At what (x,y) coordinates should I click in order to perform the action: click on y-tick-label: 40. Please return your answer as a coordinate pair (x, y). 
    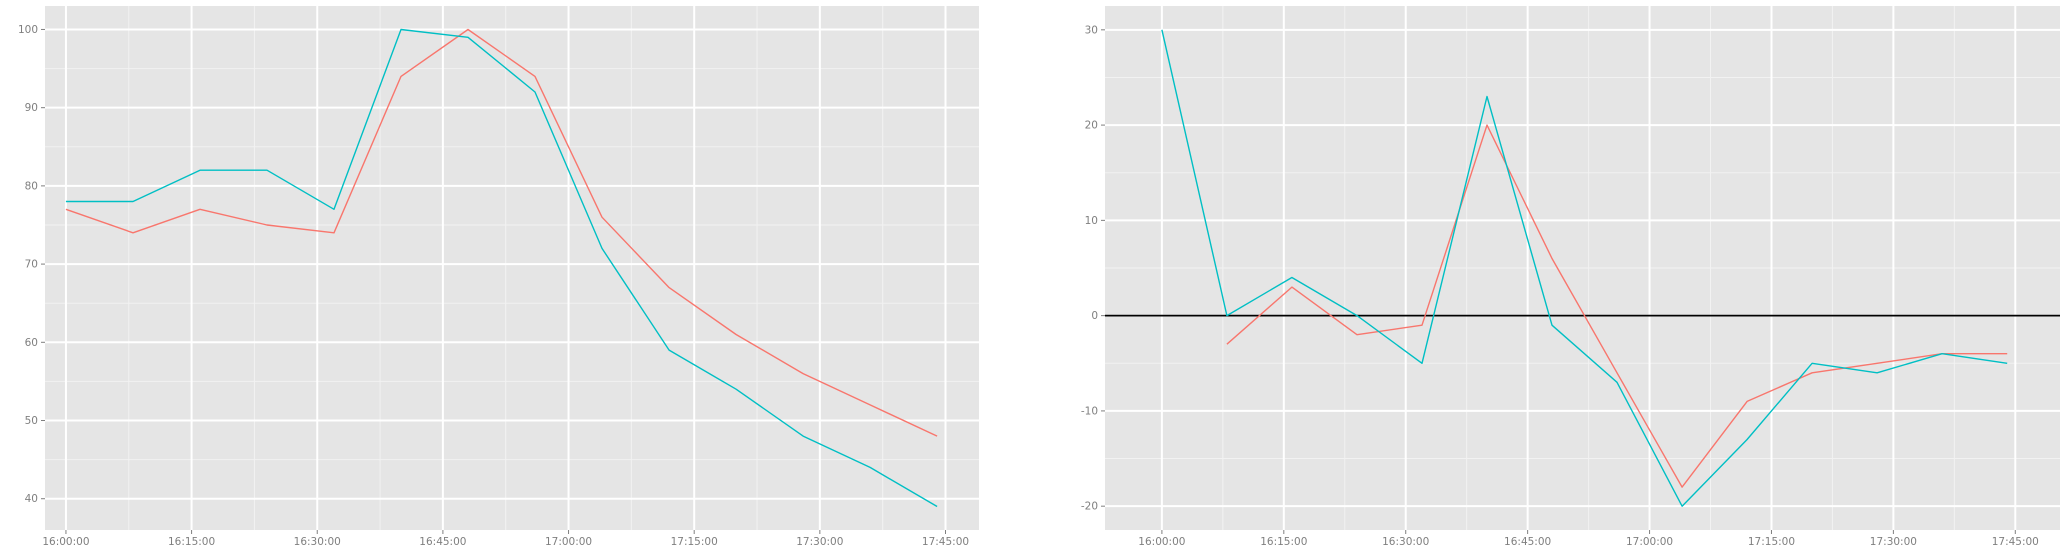
    Looking at the image, I should click on (31, 499).